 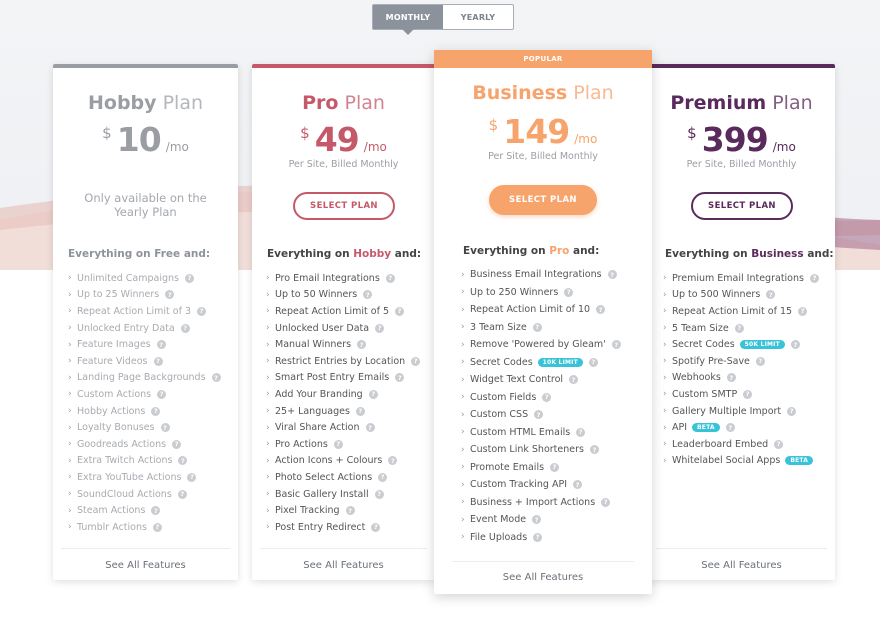 What do you see at coordinates (344, 254) in the screenshot?
I see `everything-on-heading: Everything on Hobby and:` at bounding box center [344, 254].